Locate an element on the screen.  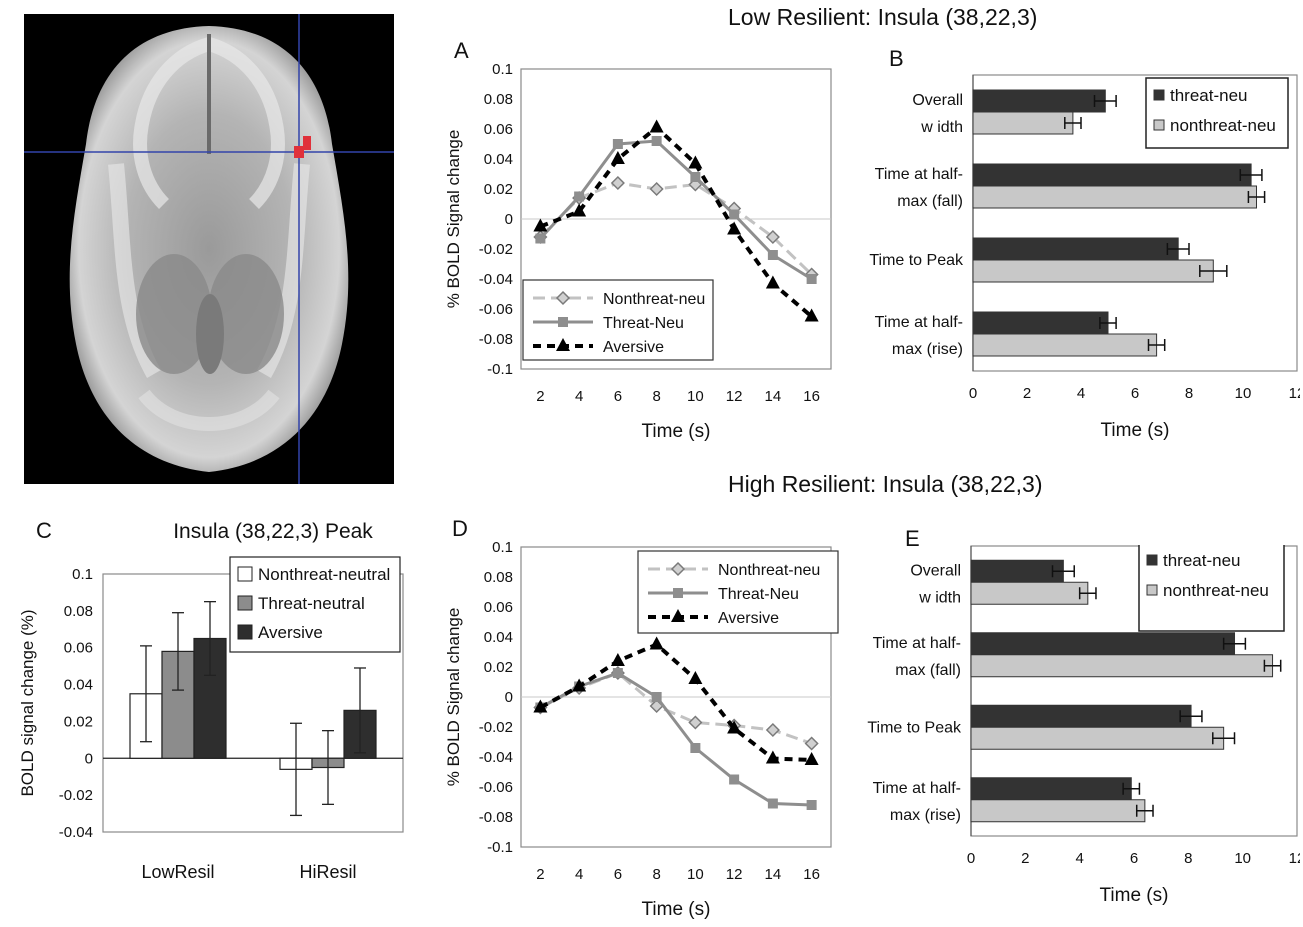
category-label: max (fall) is located at coordinates (928, 670).